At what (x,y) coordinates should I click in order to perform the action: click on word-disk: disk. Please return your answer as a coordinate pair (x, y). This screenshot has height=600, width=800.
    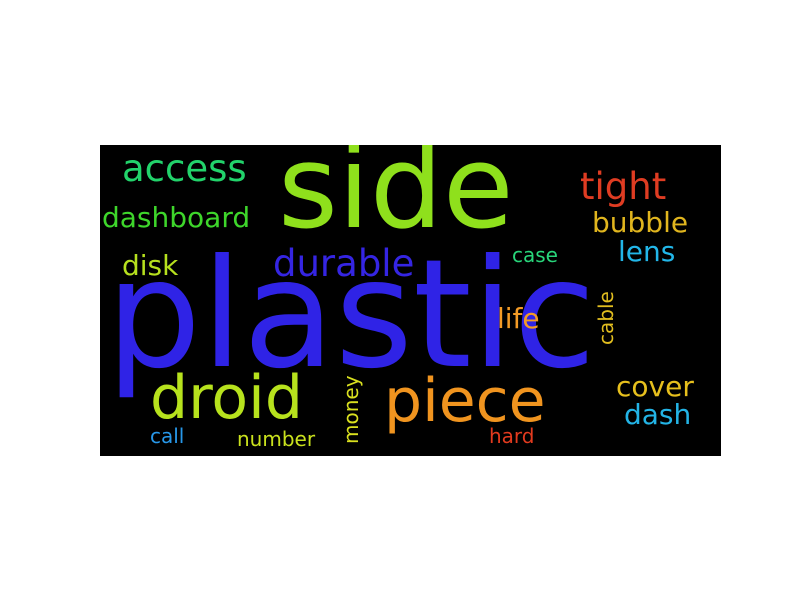
    Looking at the image, I should click on (150, 265).